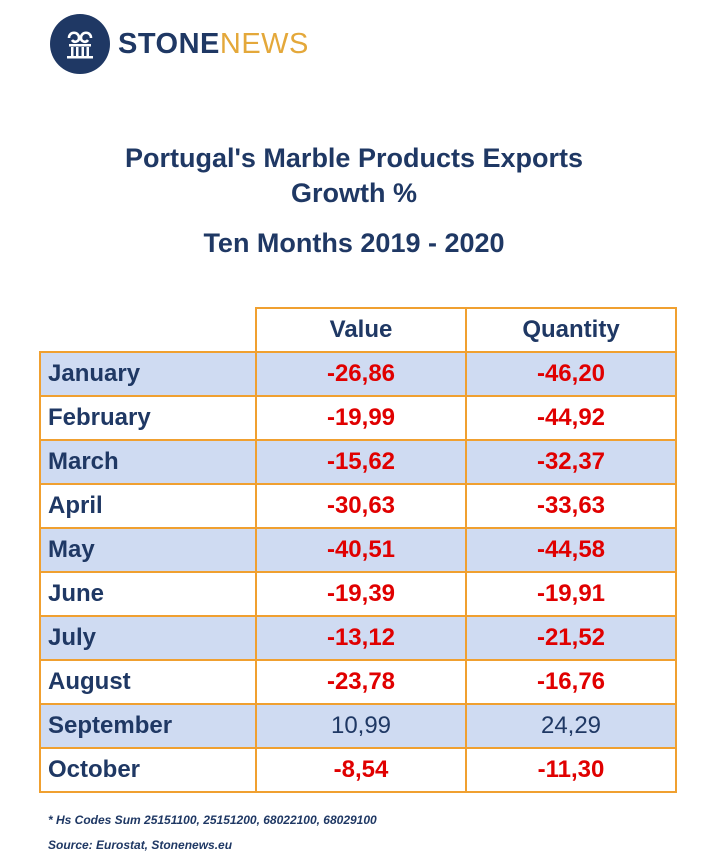 This screenshot has width=708, height=857. Describe the element at coordinates (361, 330) in the screenshot. I see `header-value: Value` at that location.